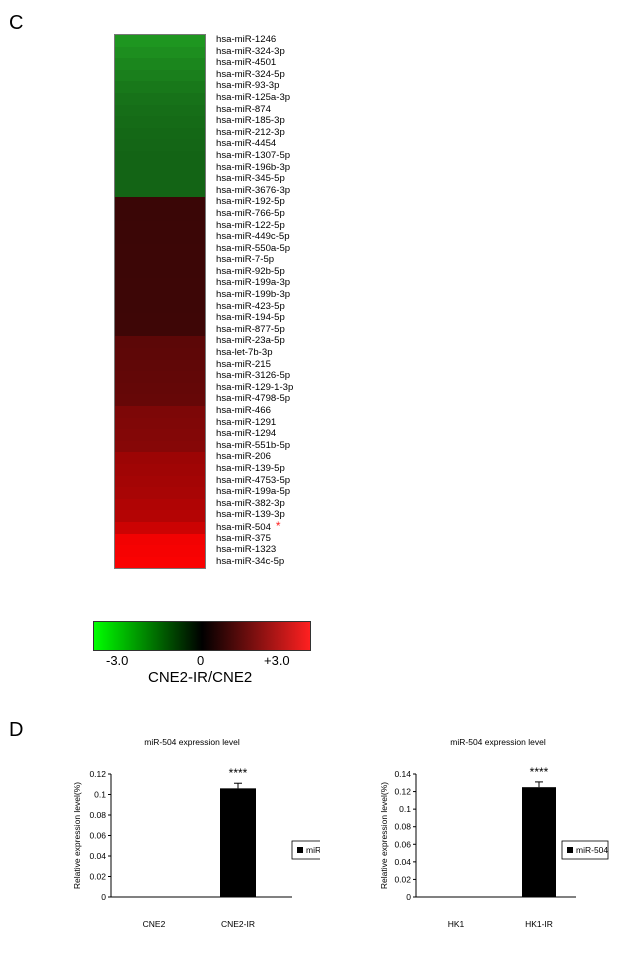  Describe the element at coordinates (246, 63) in the screenshot. I see `mirna-name: hsa-miR-4501` at that location.